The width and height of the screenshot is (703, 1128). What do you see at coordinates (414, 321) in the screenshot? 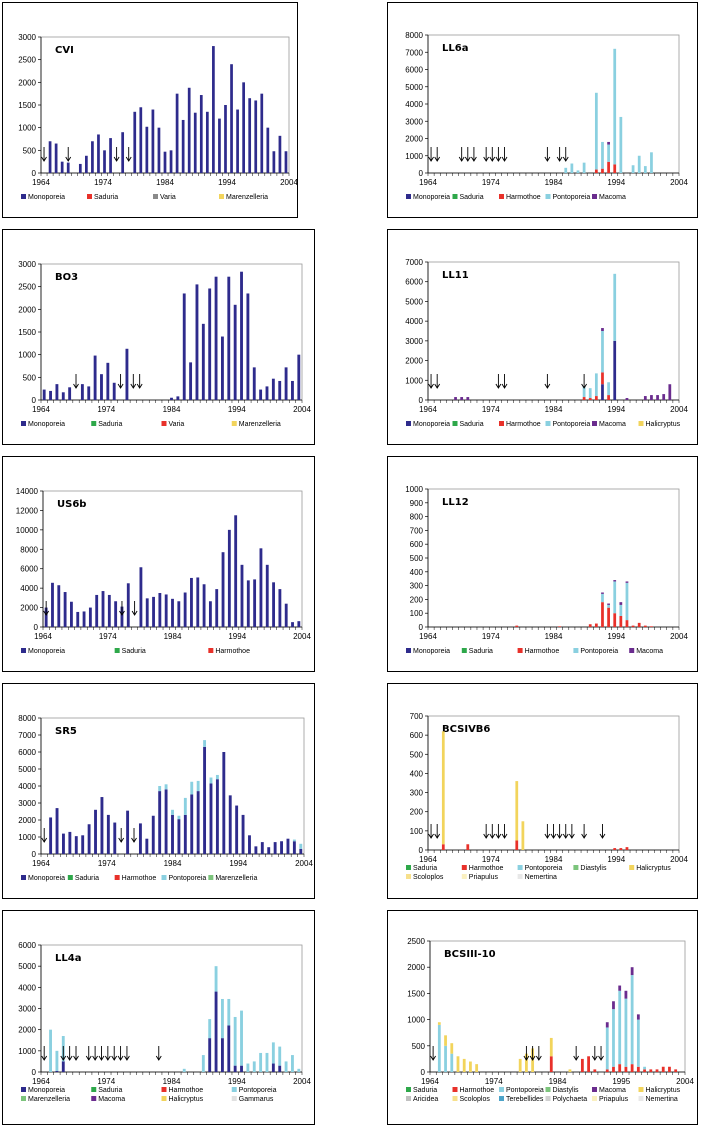
I see `y-tick-label: 4000` at bounding box center [414, 321].